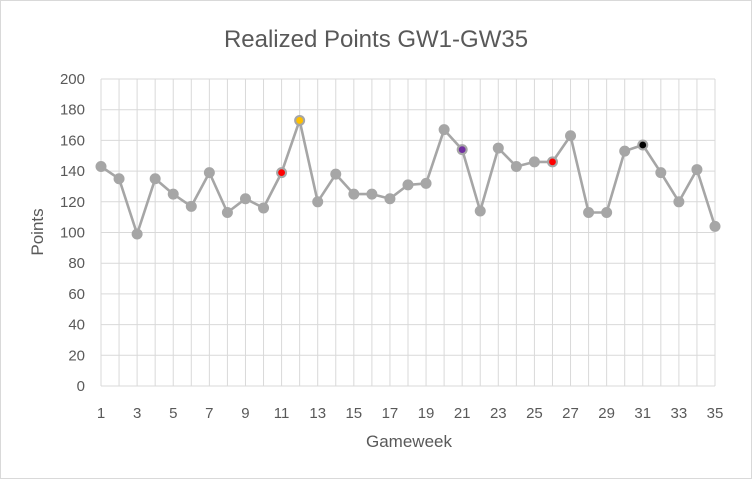 This screenshot has width=752, height=479. I want to click on y-tick-label: 200, so click(72, 79).